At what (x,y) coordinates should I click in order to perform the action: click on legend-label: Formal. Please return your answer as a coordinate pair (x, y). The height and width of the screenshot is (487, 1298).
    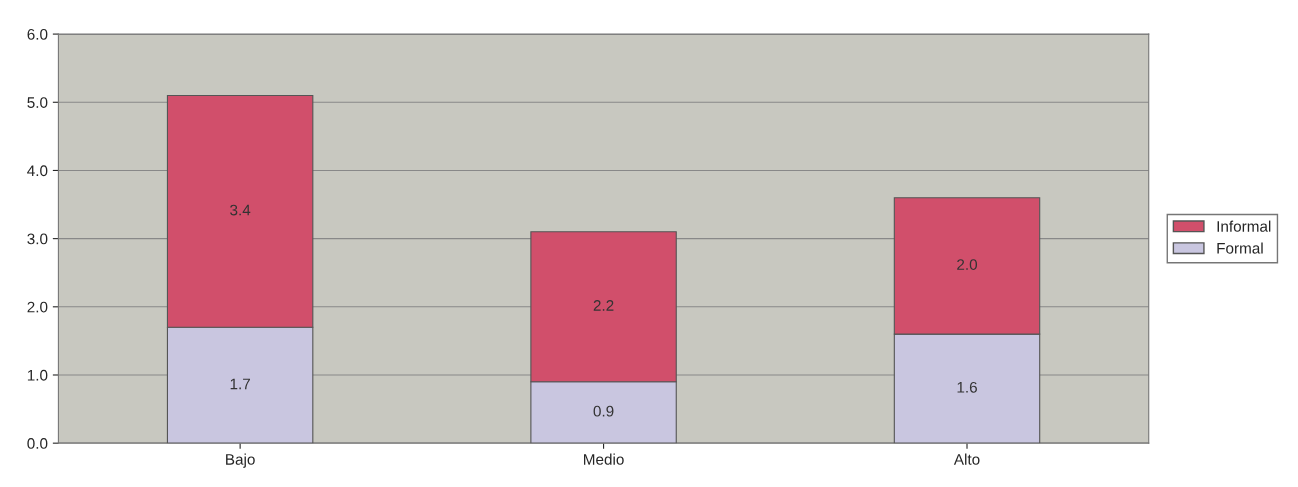
    Looking at the image, I should click on (1240, 248).